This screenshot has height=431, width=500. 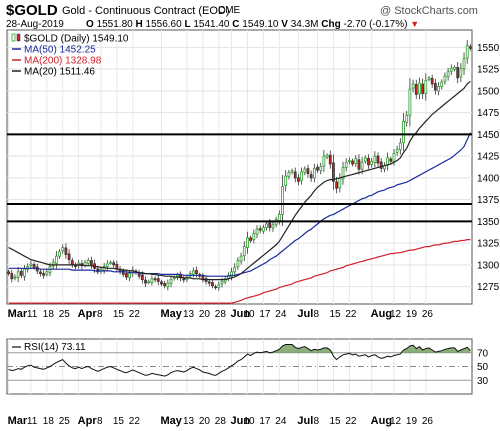 I want to click on change-down-icon: ▼, so click(x=415, y=24).